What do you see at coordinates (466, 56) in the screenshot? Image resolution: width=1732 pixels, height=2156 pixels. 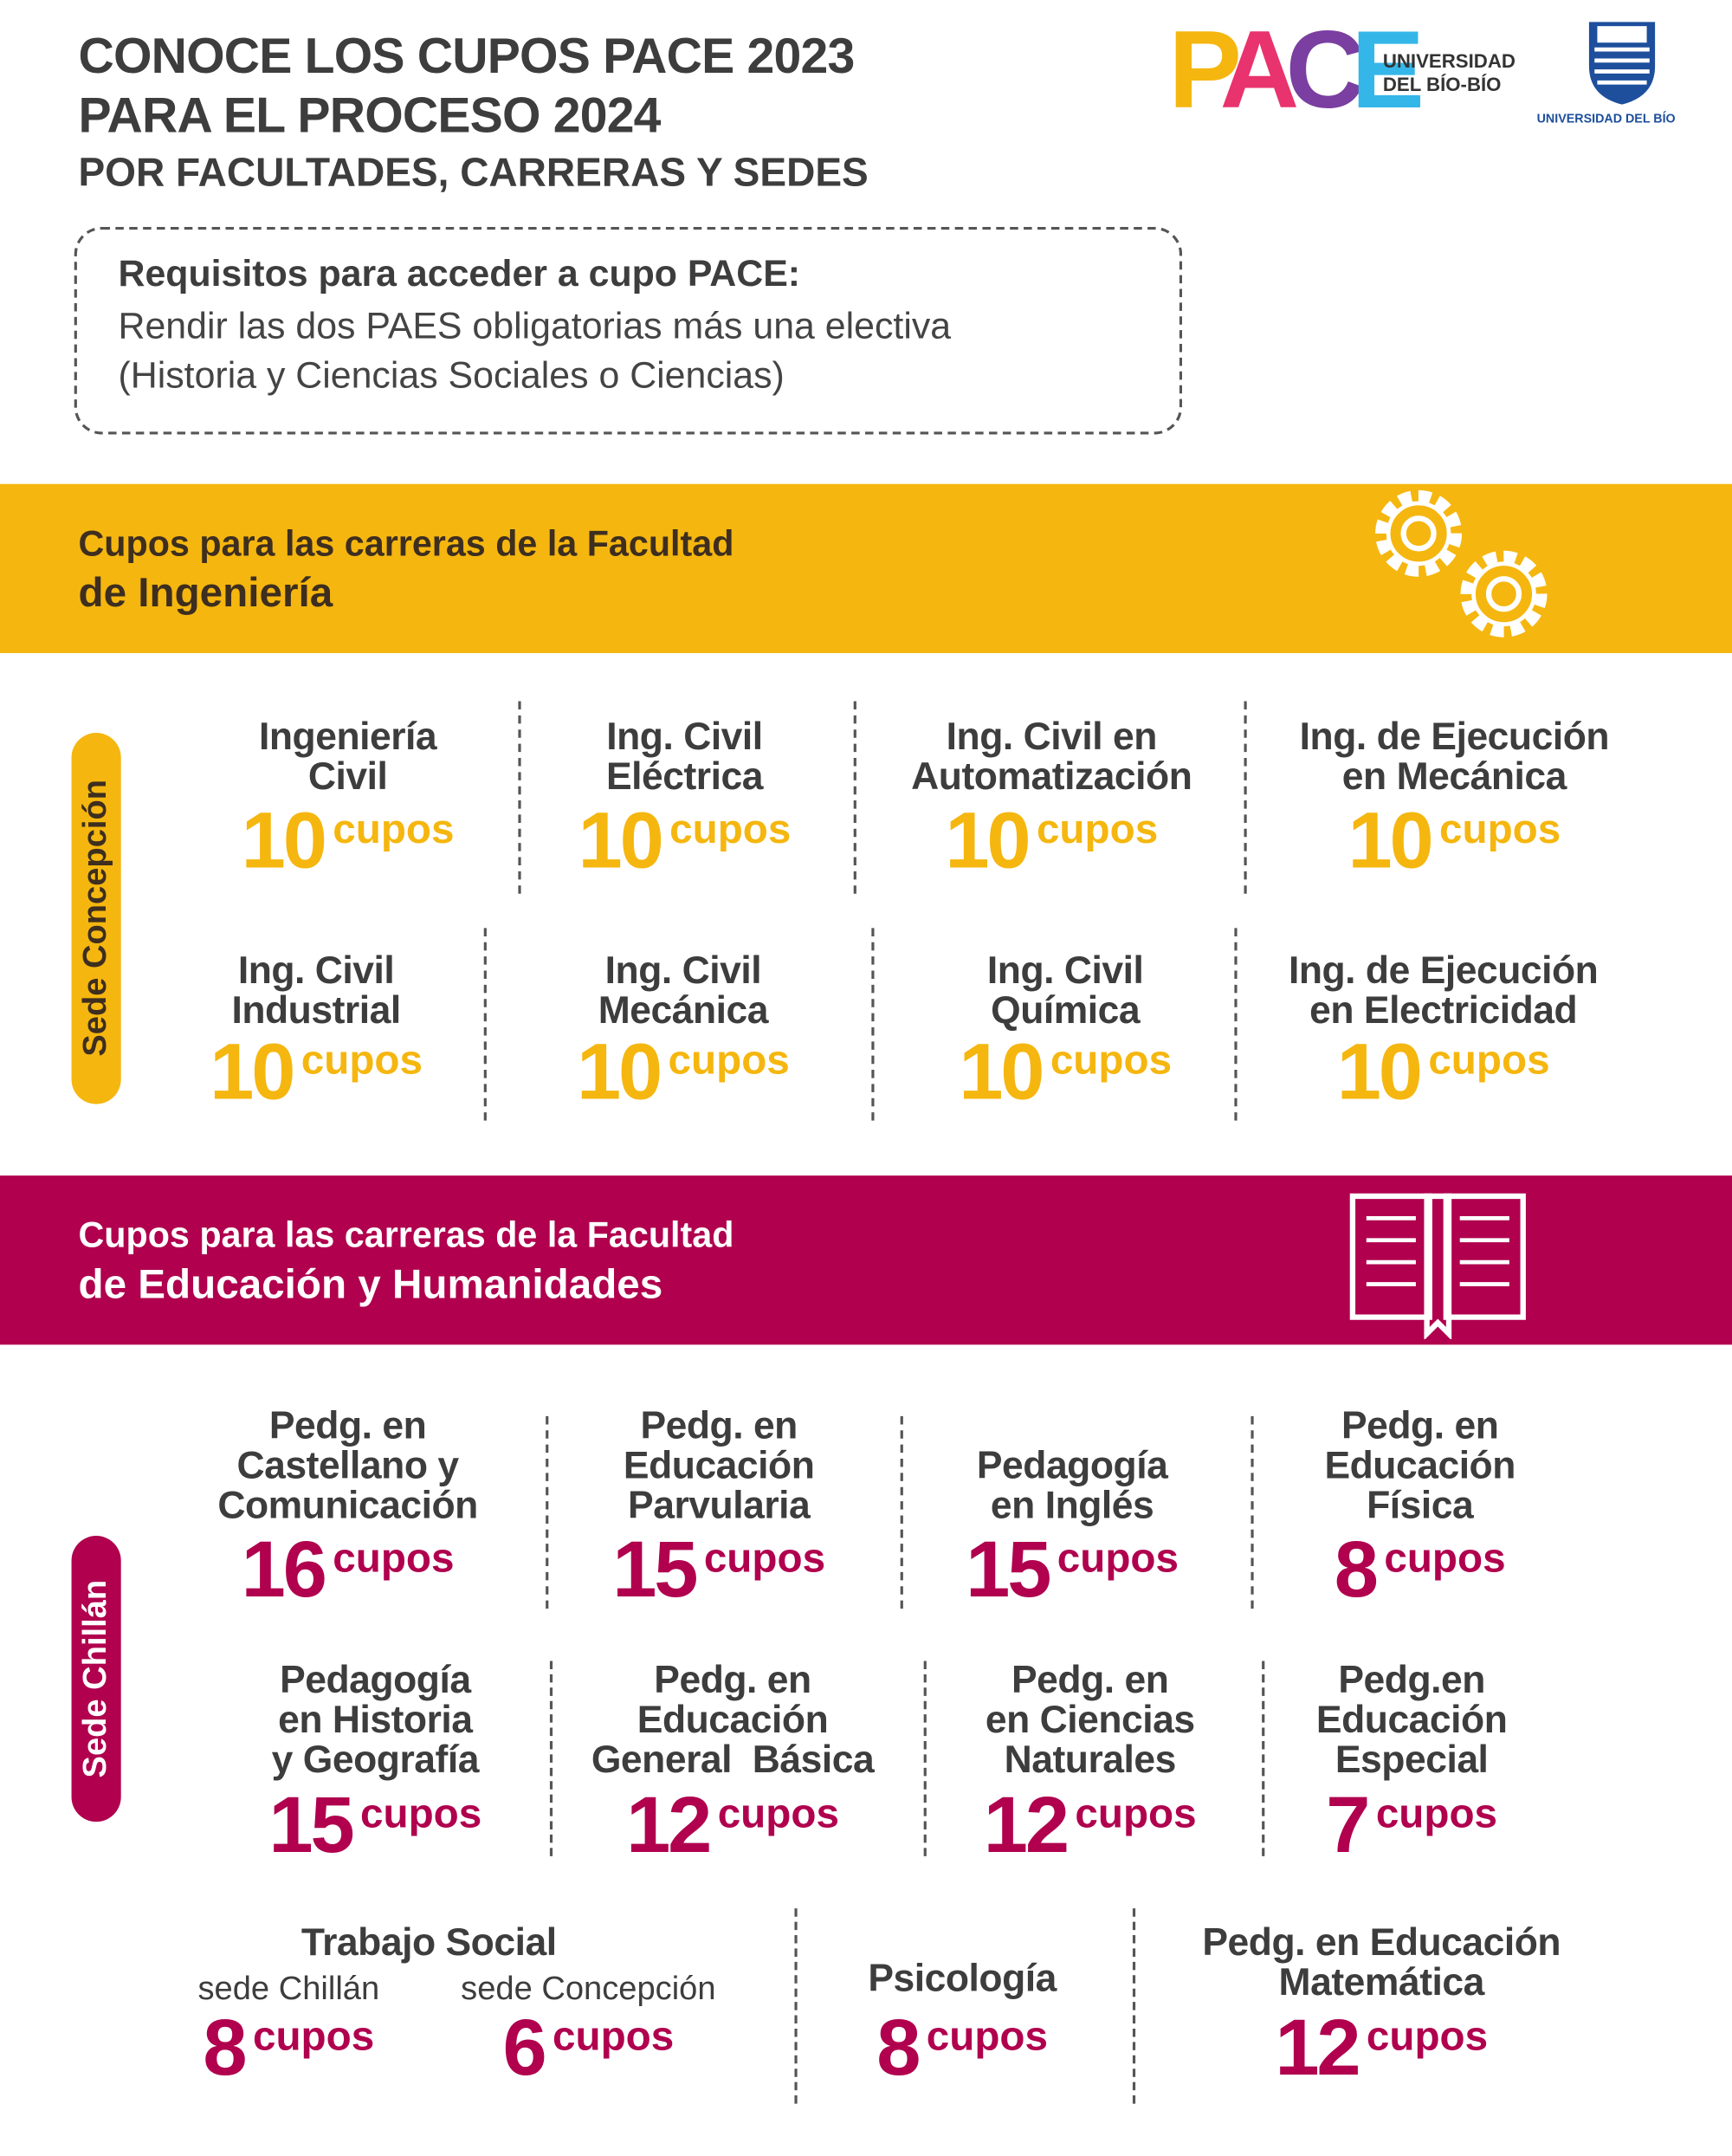 I see `title-line: CONOCE LOS CUPOS PACE 2023` at bounding box center [466, 56].